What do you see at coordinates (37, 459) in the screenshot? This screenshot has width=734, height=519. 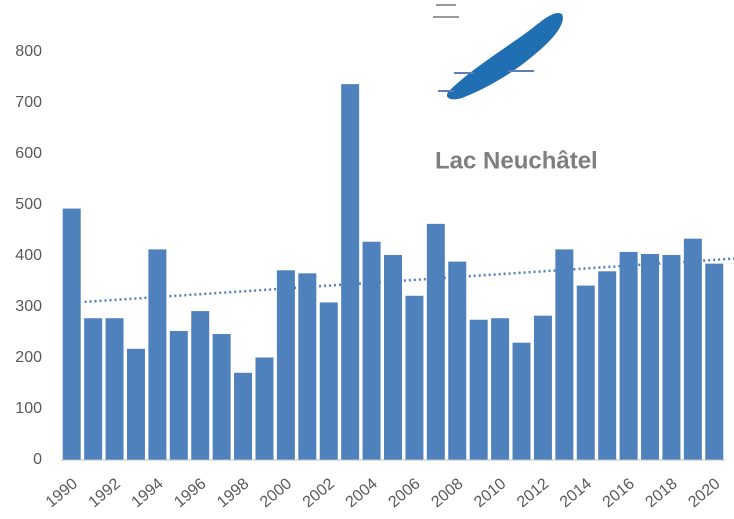 I see `y-tick-label: 0` at bounding box center [37, 459].